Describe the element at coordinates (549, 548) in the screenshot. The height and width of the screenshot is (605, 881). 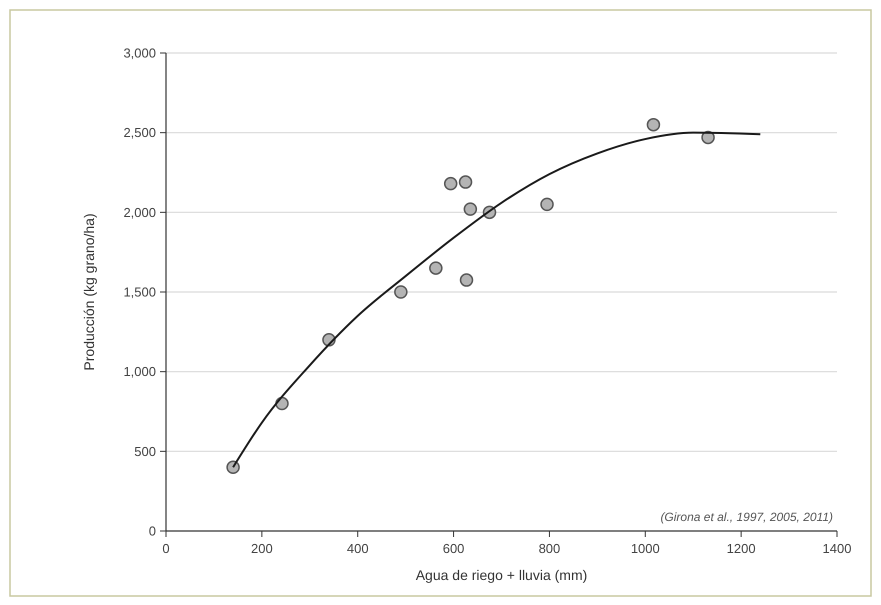
I see `x-tick-label: 800` at that location.